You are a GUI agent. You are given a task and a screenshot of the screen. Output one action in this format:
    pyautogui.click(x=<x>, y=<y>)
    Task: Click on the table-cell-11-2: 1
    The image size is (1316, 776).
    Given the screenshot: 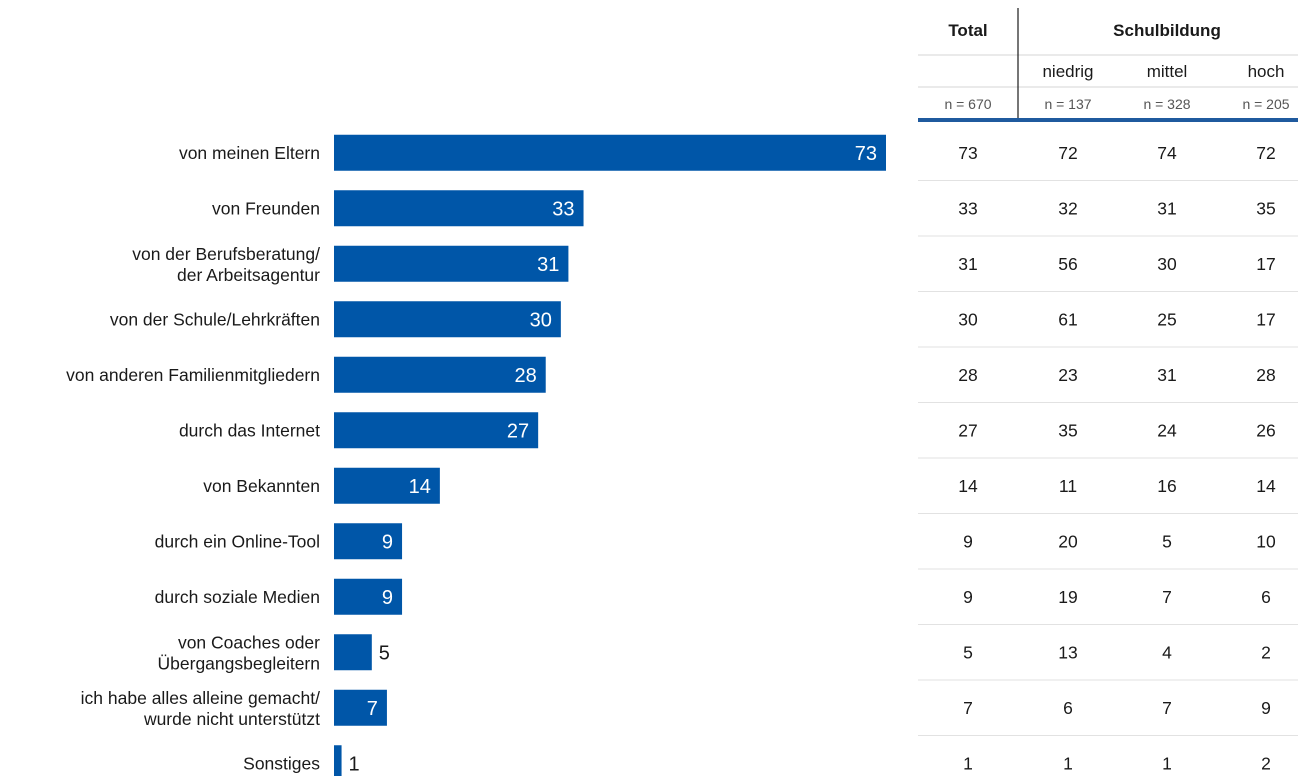 What is the action you would take?
    pyautogui.click(x=1167, y=763)
    